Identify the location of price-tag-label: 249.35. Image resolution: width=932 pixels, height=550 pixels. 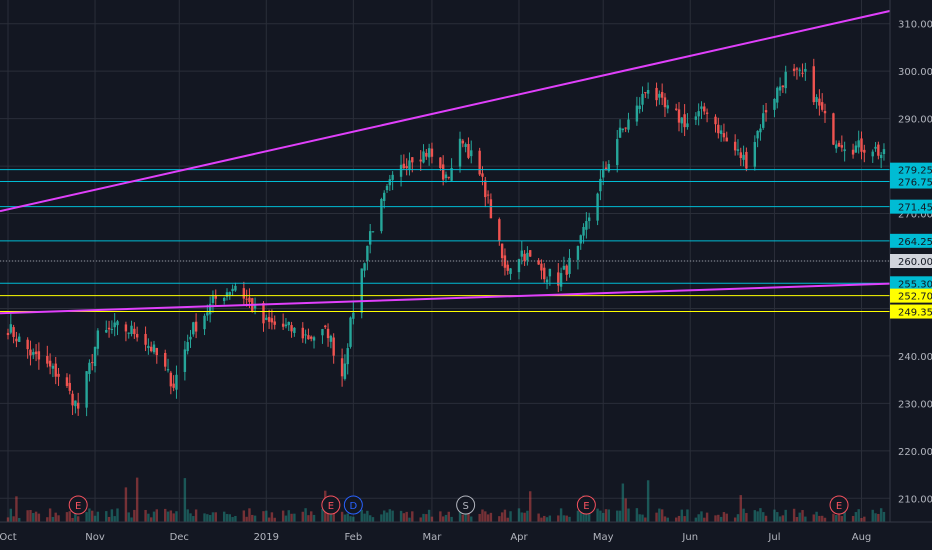
(915, 313).